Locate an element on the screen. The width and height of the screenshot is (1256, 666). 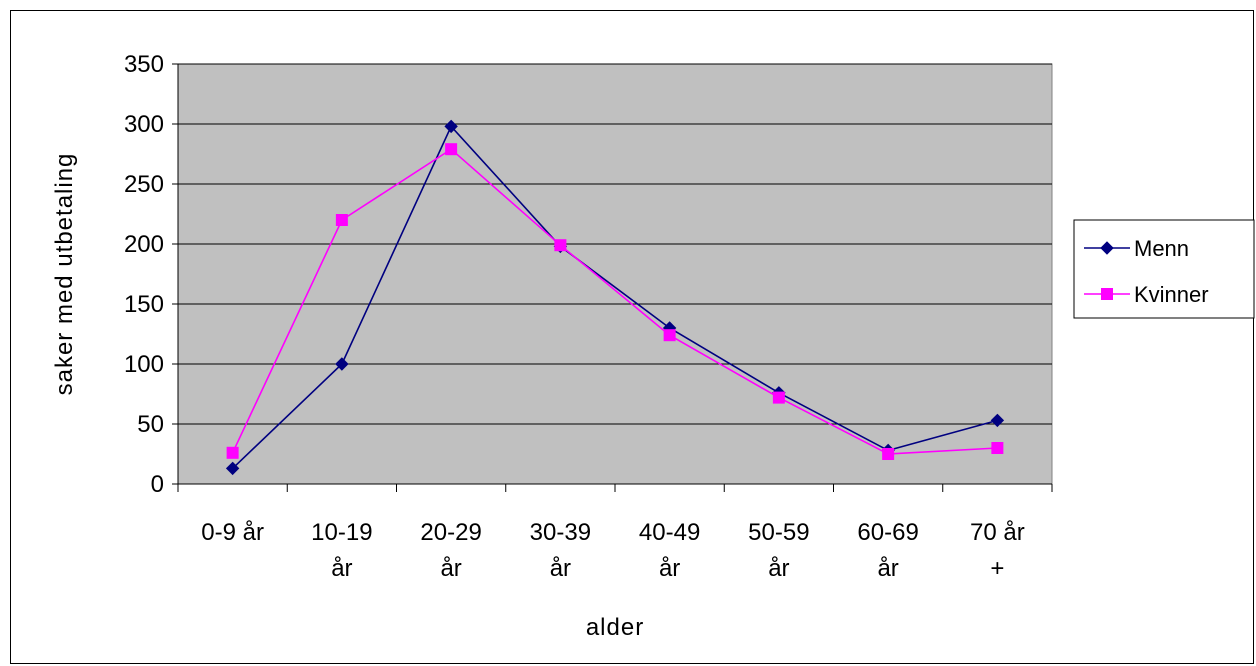
y-tick-label: 100 is located at coordinates (144, 364).